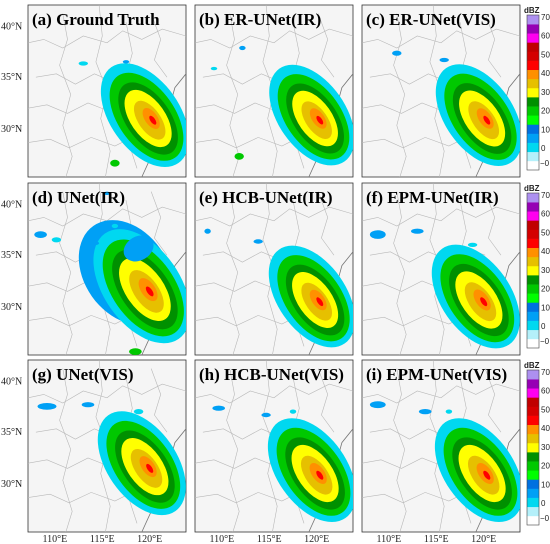 This screenshot has width=550, height=544. I want to click on latitude-label: 40°N, so click(11, 27).